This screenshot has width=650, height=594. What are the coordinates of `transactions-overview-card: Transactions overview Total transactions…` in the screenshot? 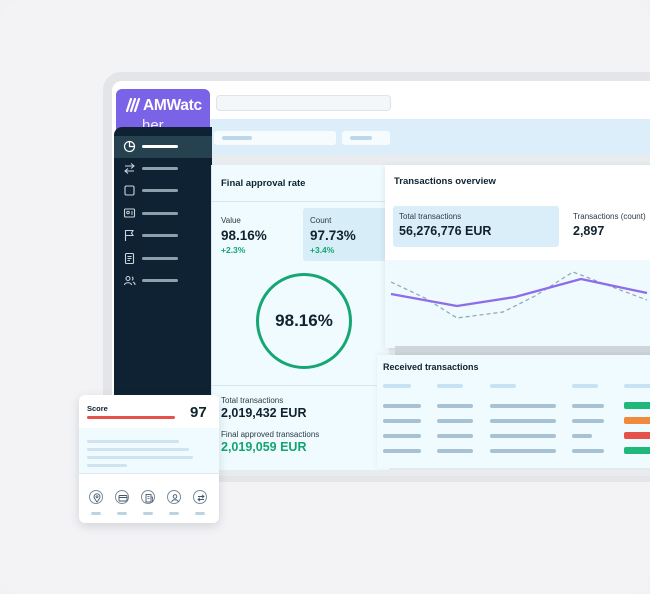 It's located at (517, 256).